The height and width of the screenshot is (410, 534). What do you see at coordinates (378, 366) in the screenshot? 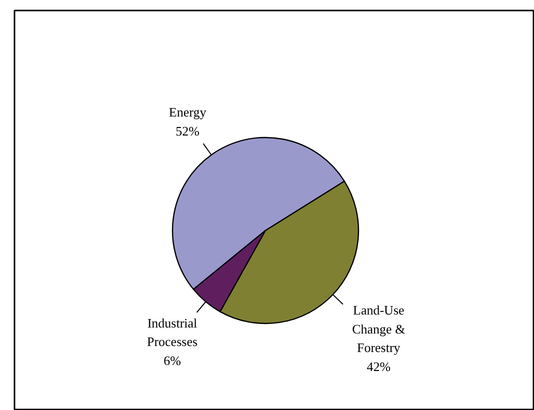
I see `data-label: 42%` at bounding box center [378, 366].